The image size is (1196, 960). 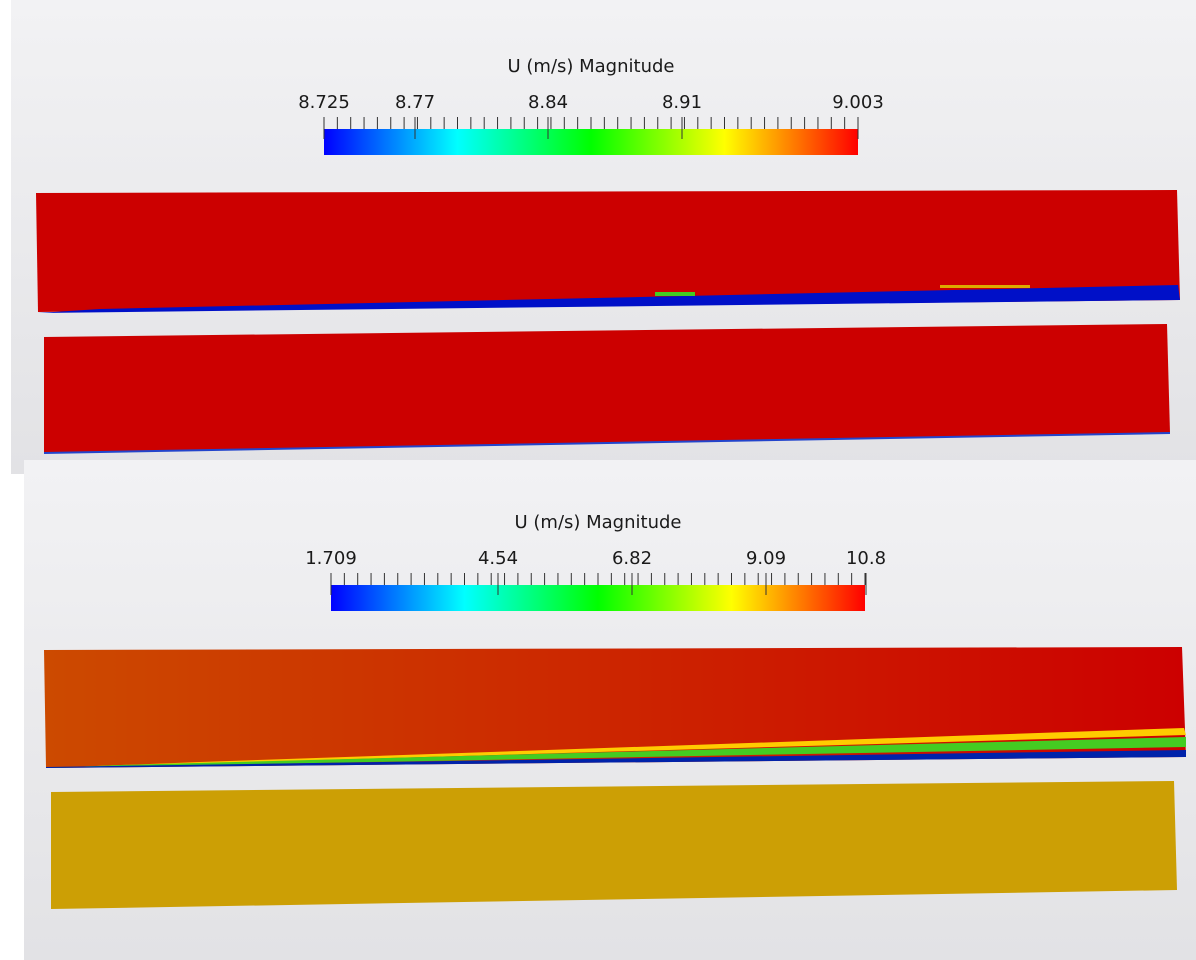 What do you see at coordinates (858, 102) in the screenshot?
I see `colorbar-label: 9.003` at bounding box center [858, 102].